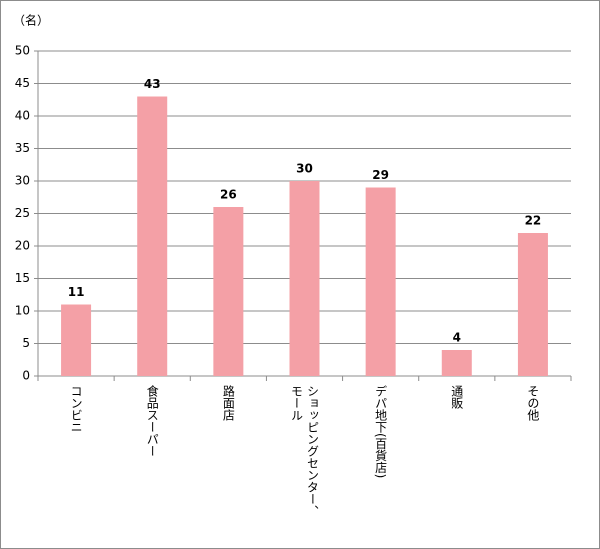 The width and height of the screenshot is (600, 549). What do you see at coordinates (26, 343) in the screenshot?
I see `y-tick-label: 5` at bounding box center [26, 343].